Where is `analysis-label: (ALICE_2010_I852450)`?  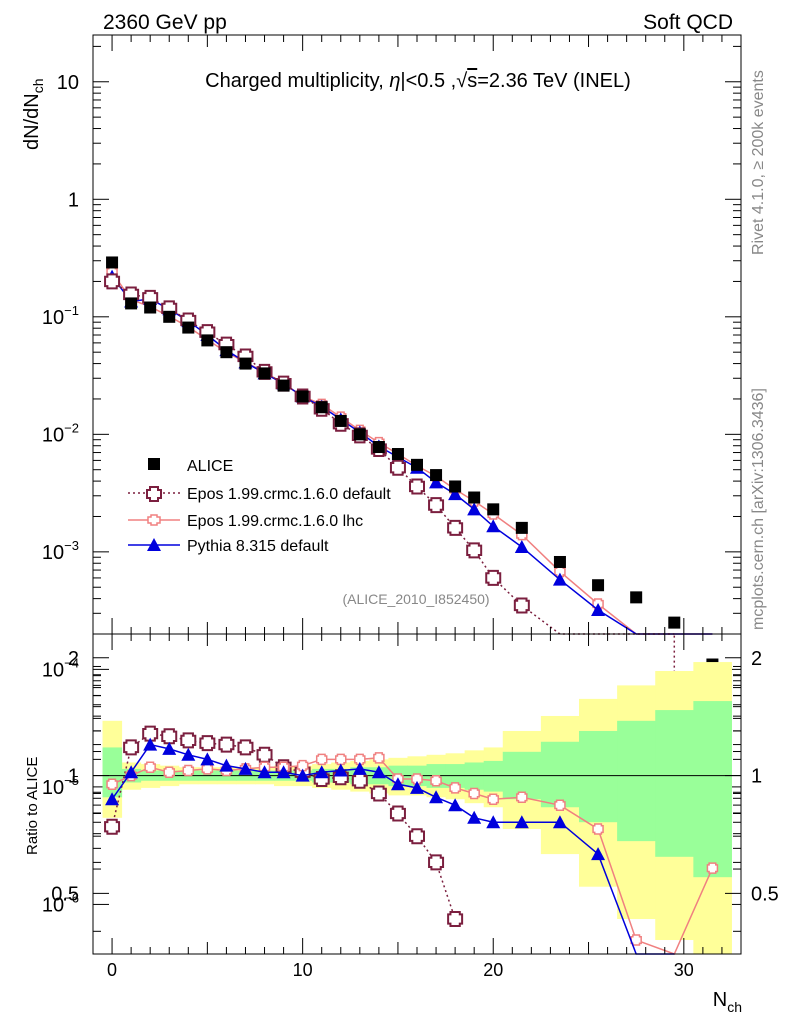 analysis-label: (ALICE_2010_I852450) is located at coordinates (415, 599).